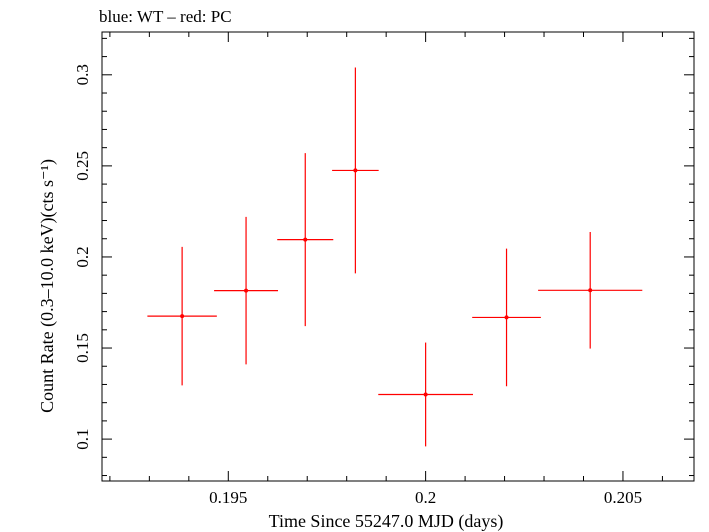 This screenshot has width=709, height=532. I want to click on chart-title: blue: WT – red: PC, so click(165, 16).